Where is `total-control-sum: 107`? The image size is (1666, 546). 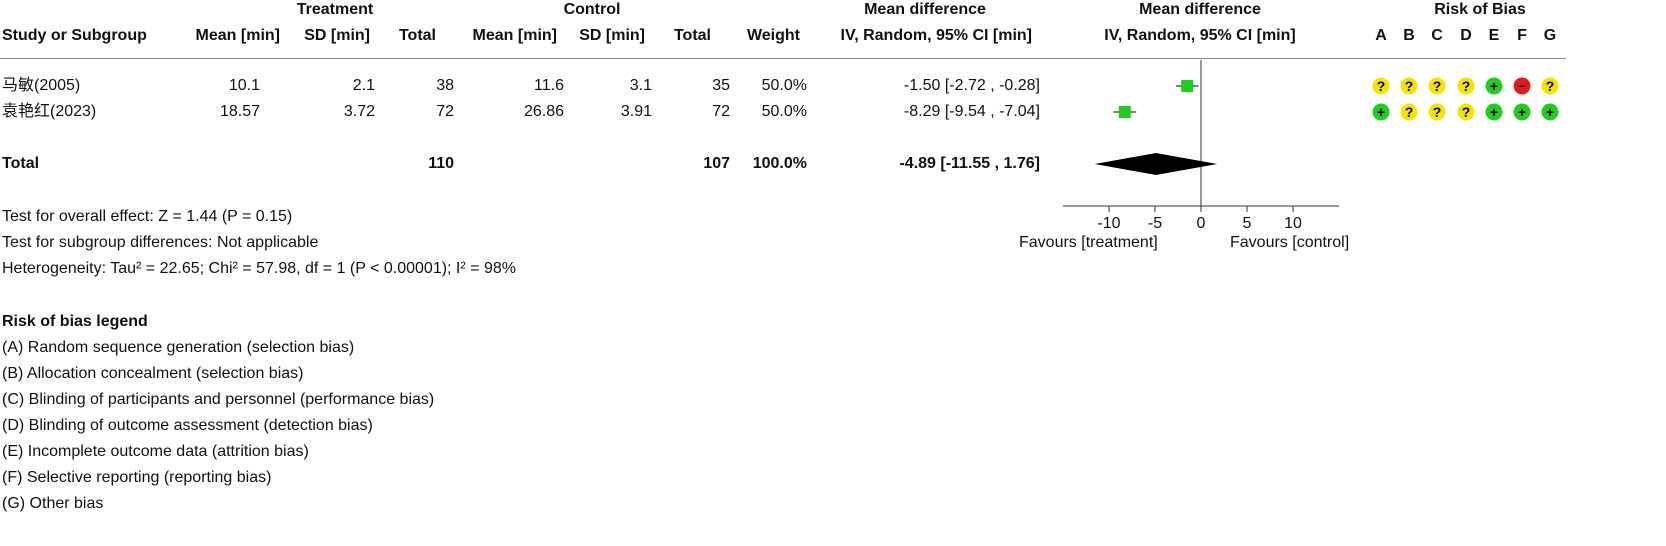
total-control-sum: 107 is located at coordinates (716, 163).